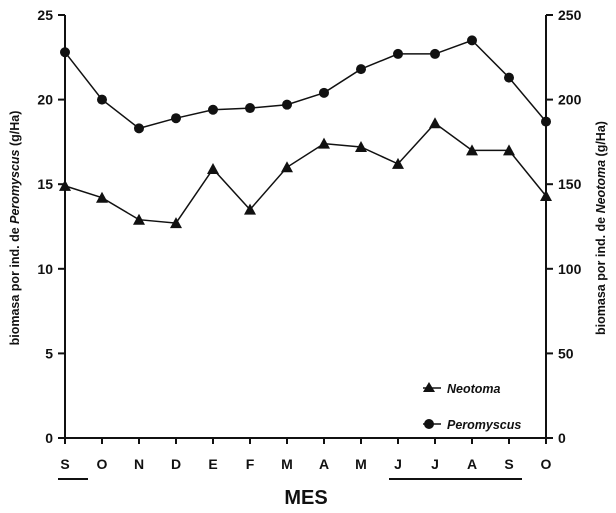 This screenshot has height=513, width=616. I want to click on right-tick-label: 100, so click(570, 269).